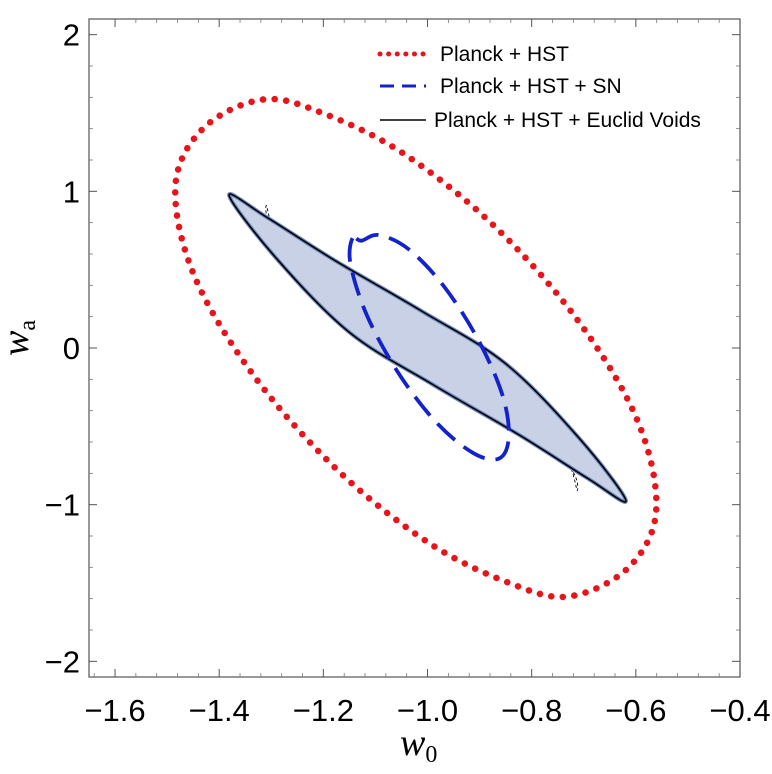 This screenshot has height=774, width=772. I want to click on x-tick-label: −1.2, so click(323, 710).